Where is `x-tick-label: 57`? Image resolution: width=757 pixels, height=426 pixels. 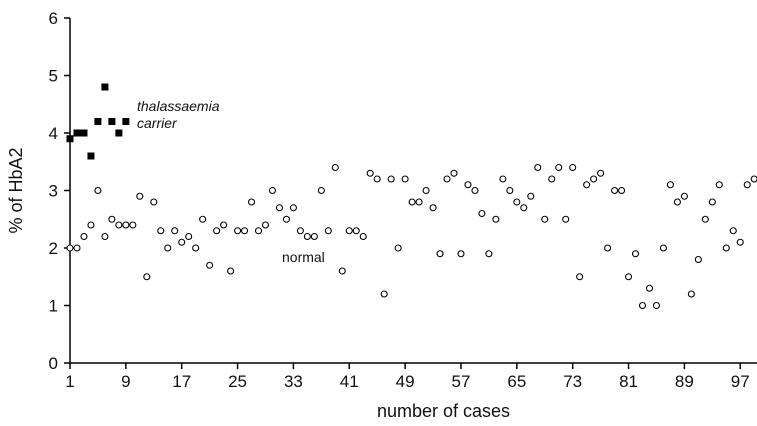
x-tick-label: 57 is located at coordinates (461, 381).